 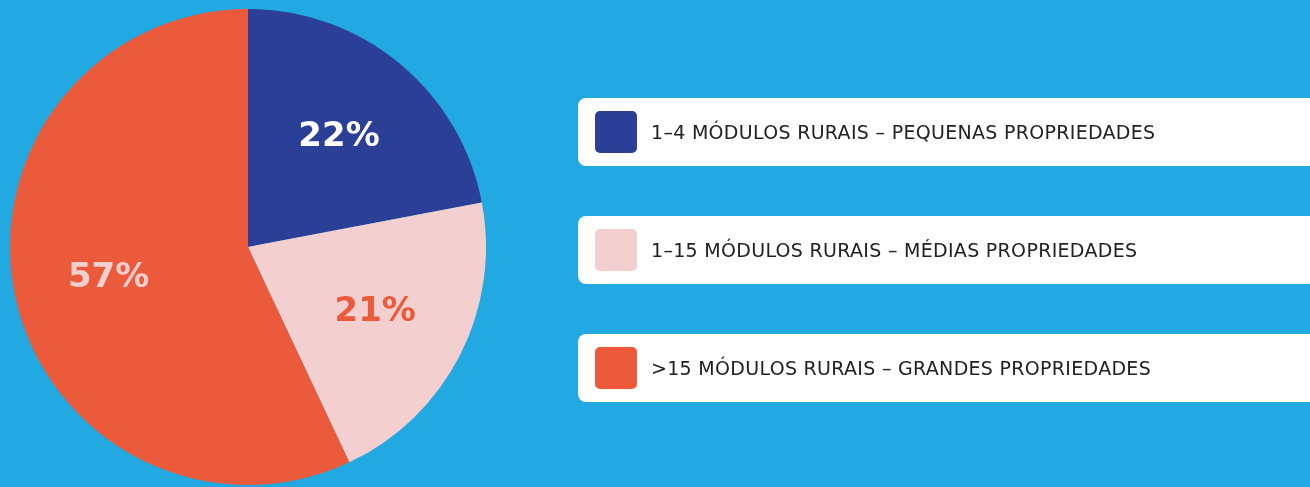 What do you see at coordinates (901, 368) in the screenshot?
I see `legend-label: >15 MÓDULOS RURAIS – GRANDES PROPRIEDADES` at bounding box center [901, 368].